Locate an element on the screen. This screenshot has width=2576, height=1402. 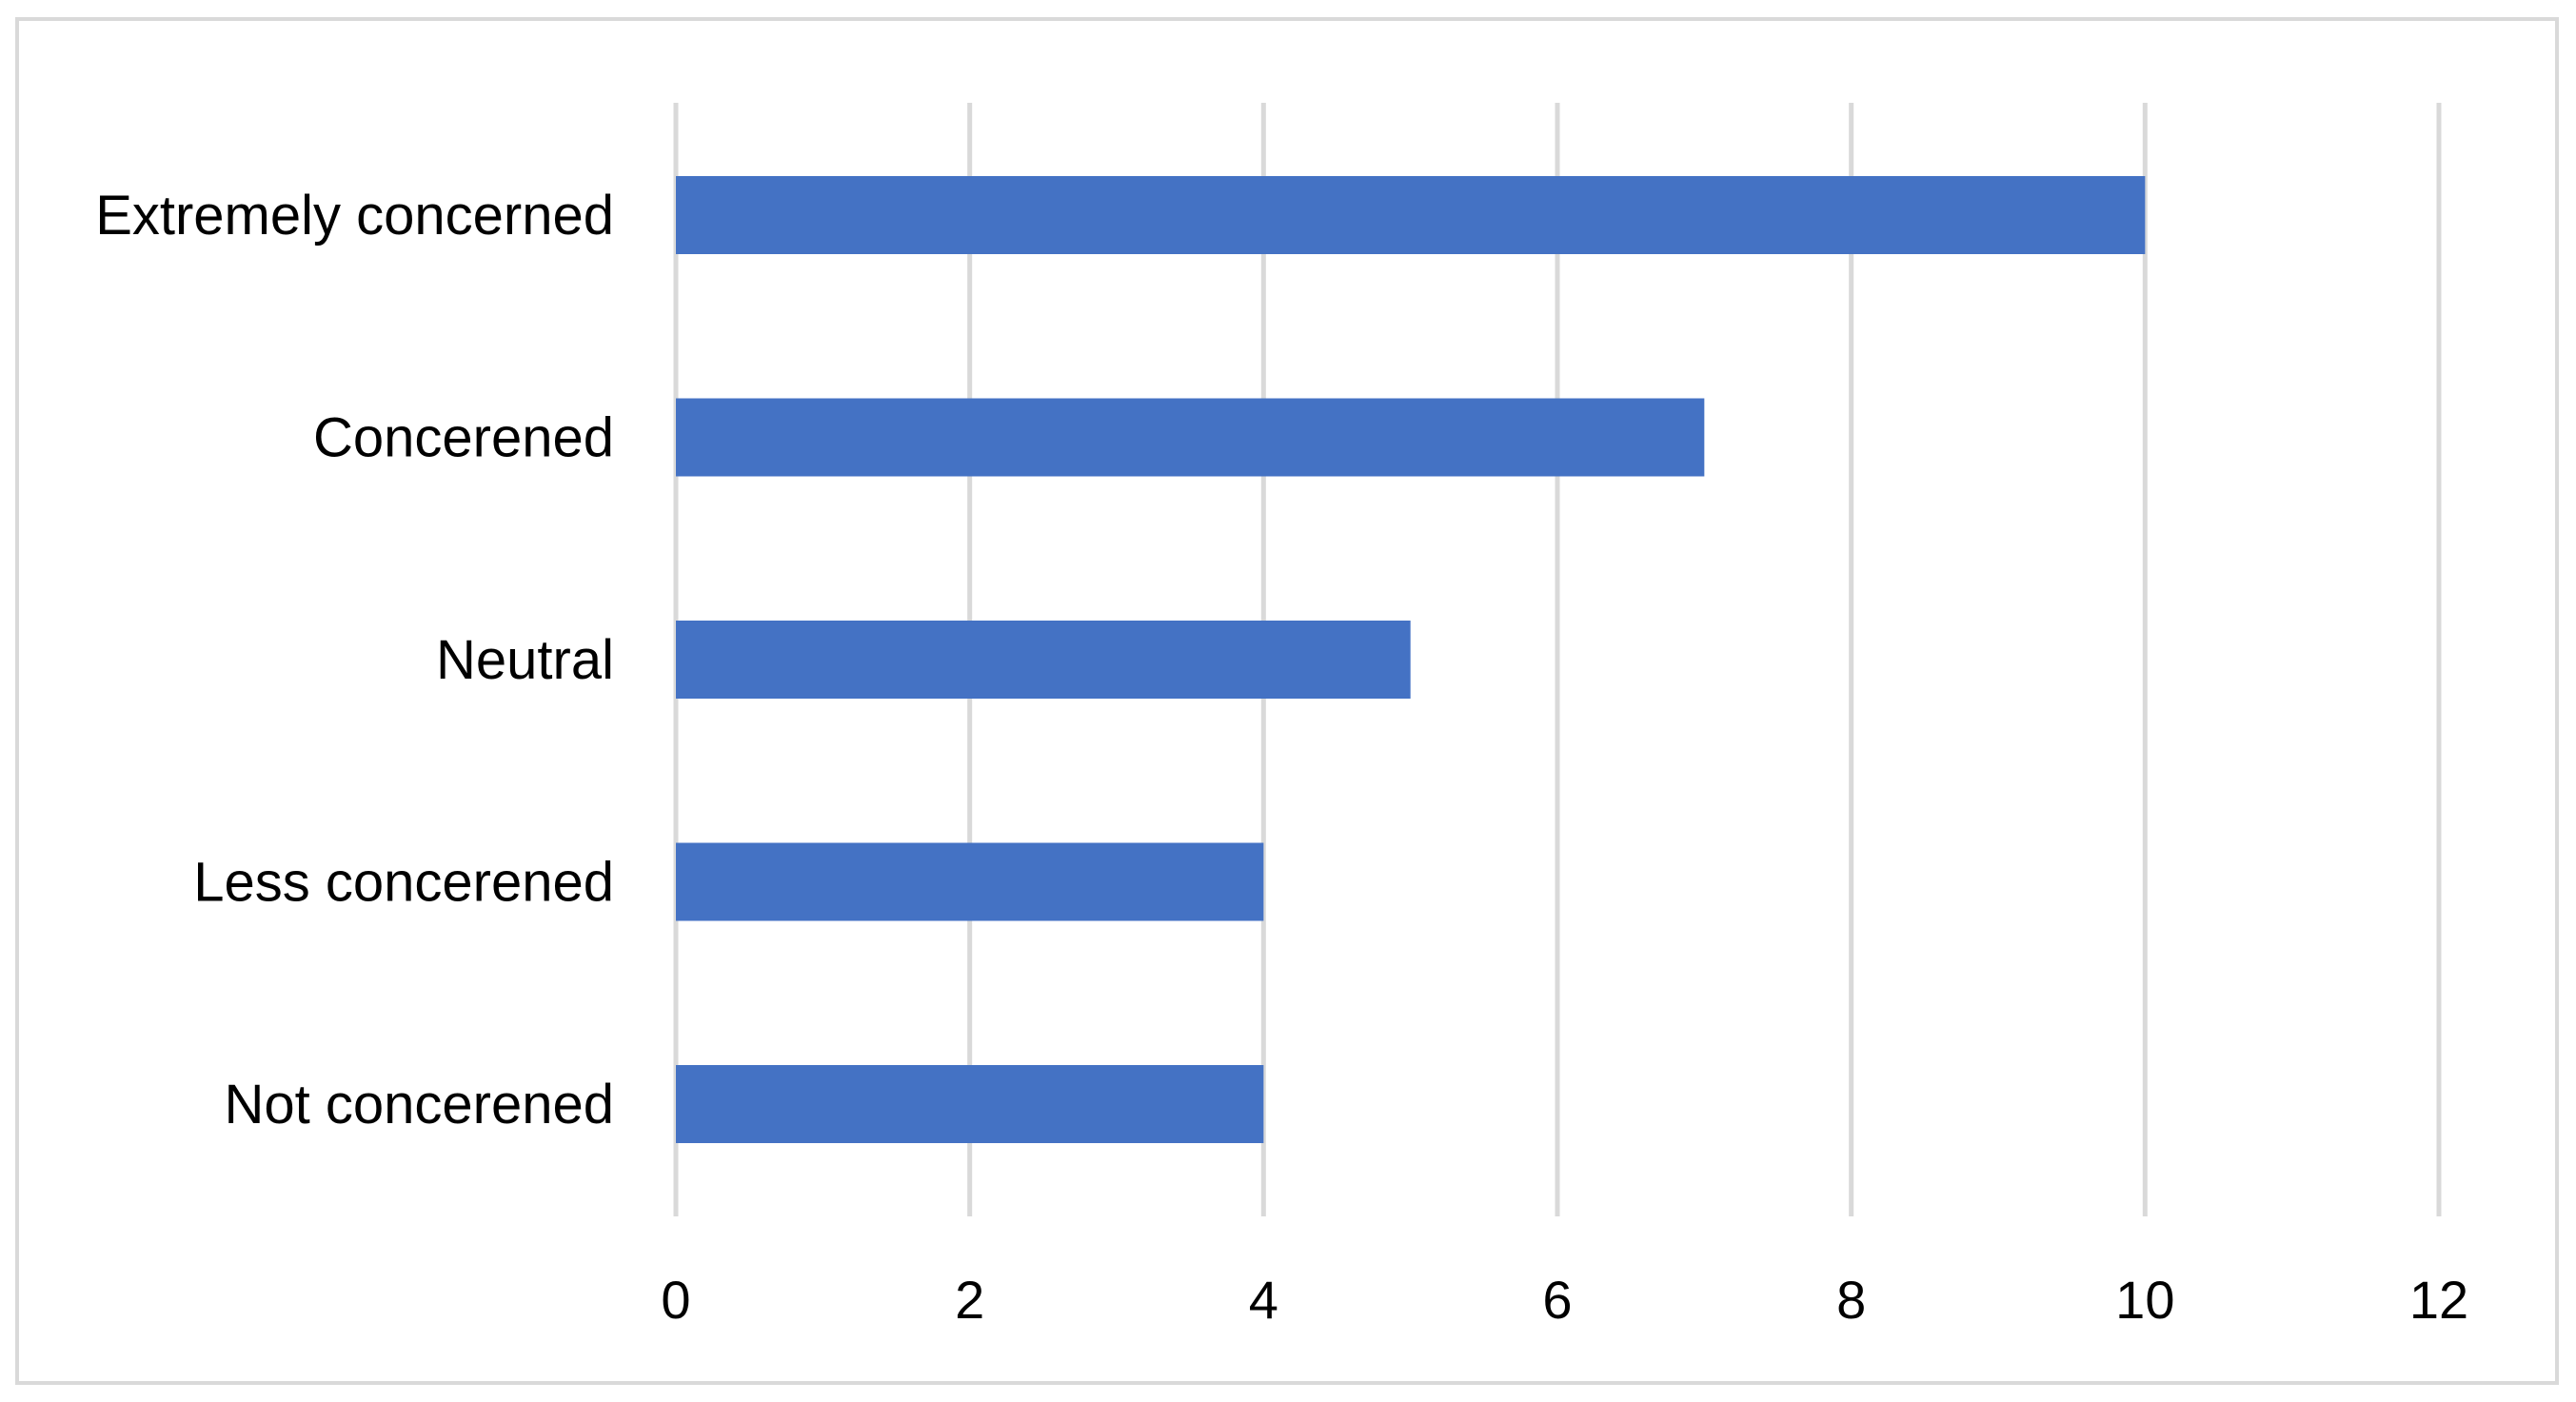
x-tick-labels: 0 2 4 6 8 10 12 is located at coordinates (1564, 1300).